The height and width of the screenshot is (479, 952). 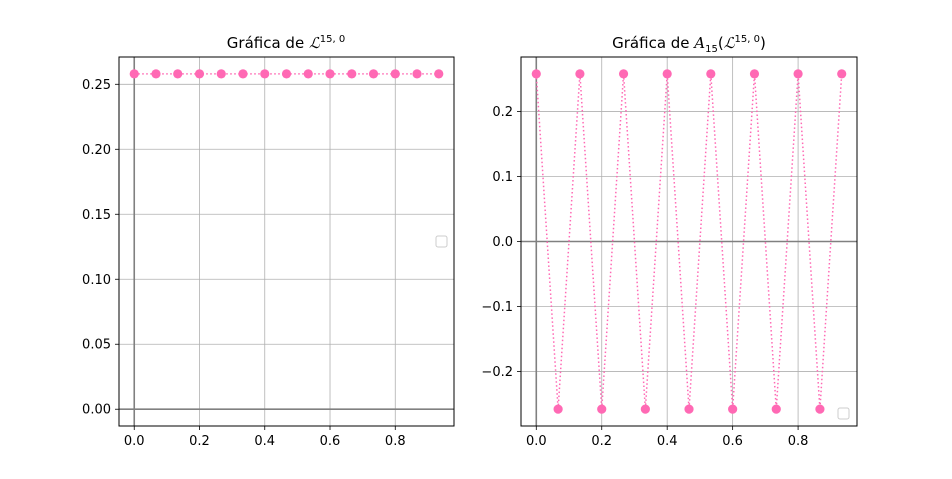 I want to click on chart-left-legend-box, so click(x=441, y=241).